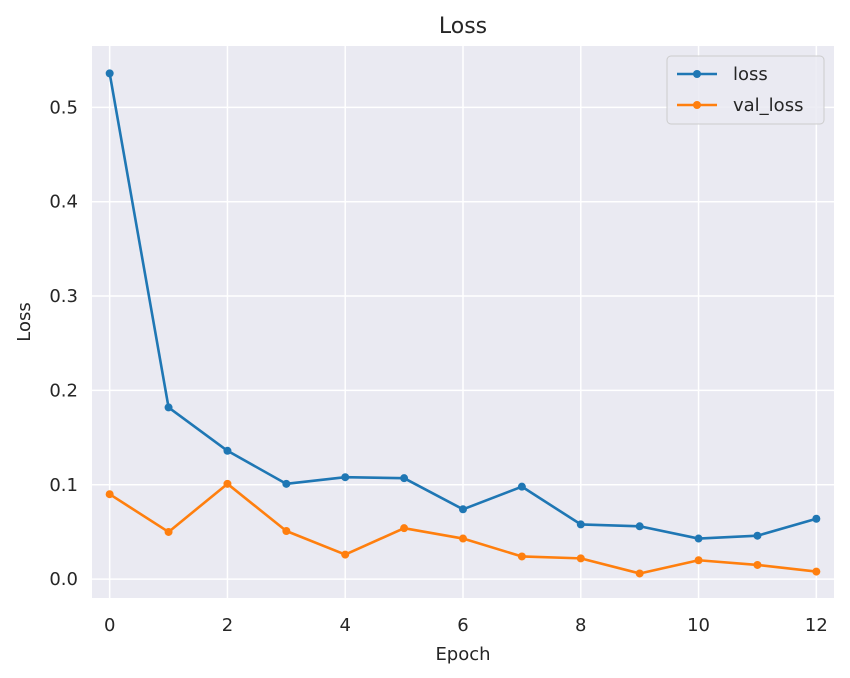  What do you see at coordinates (63, 579) in the screenshot?
I see `y-tick-label: 0.0` at bounding box center [63, 579].